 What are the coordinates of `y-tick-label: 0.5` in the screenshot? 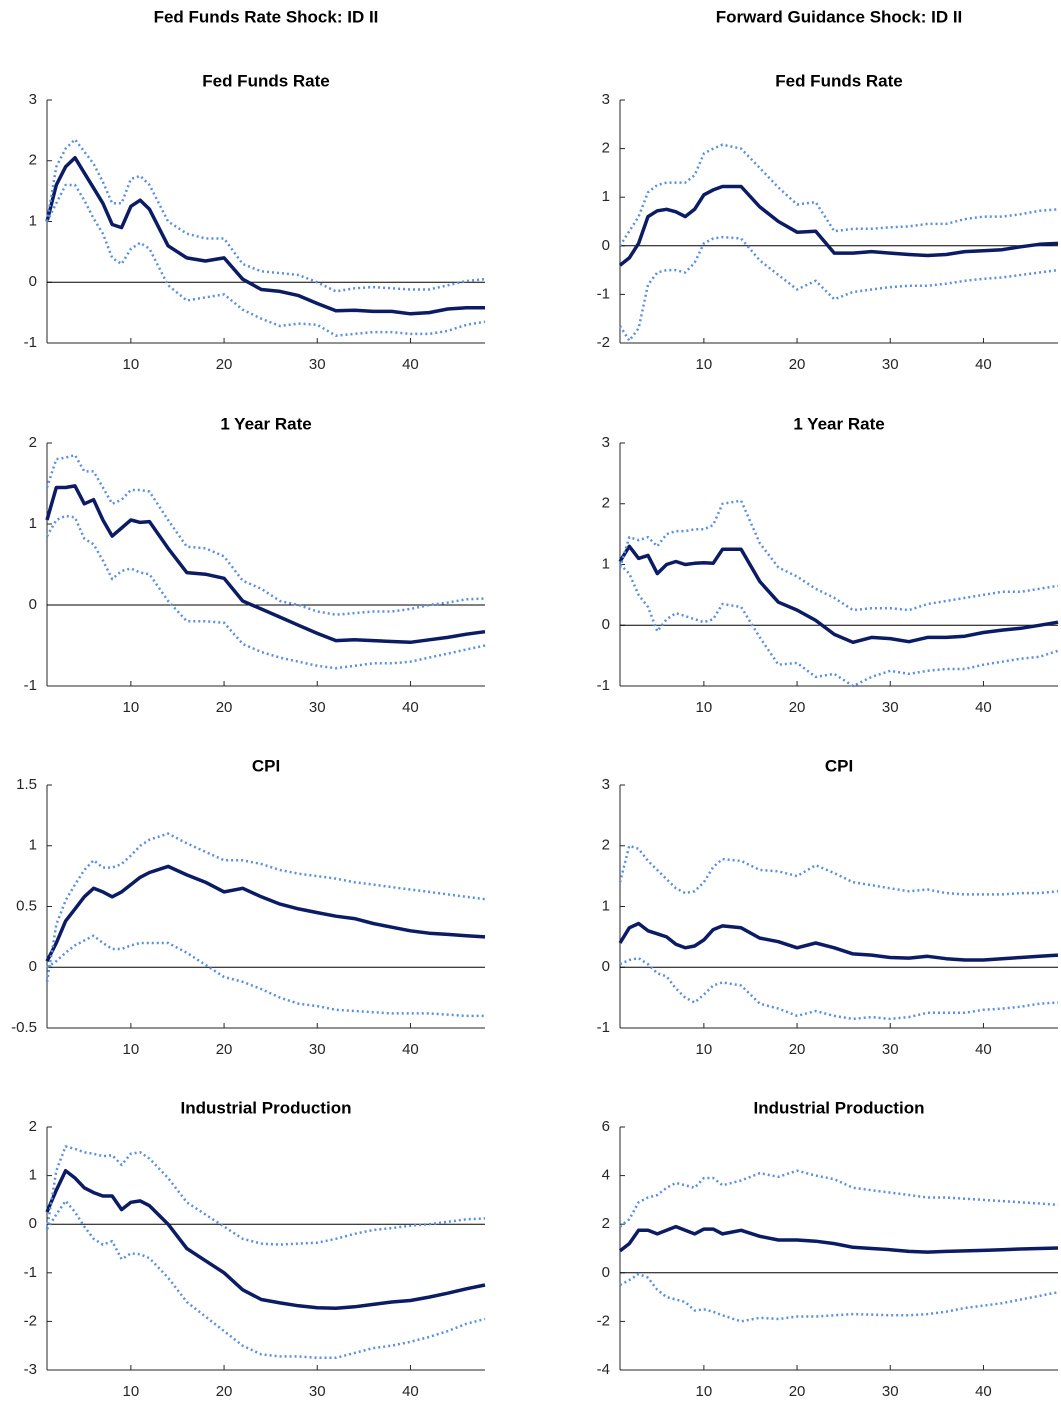 It's located at (26, 905).